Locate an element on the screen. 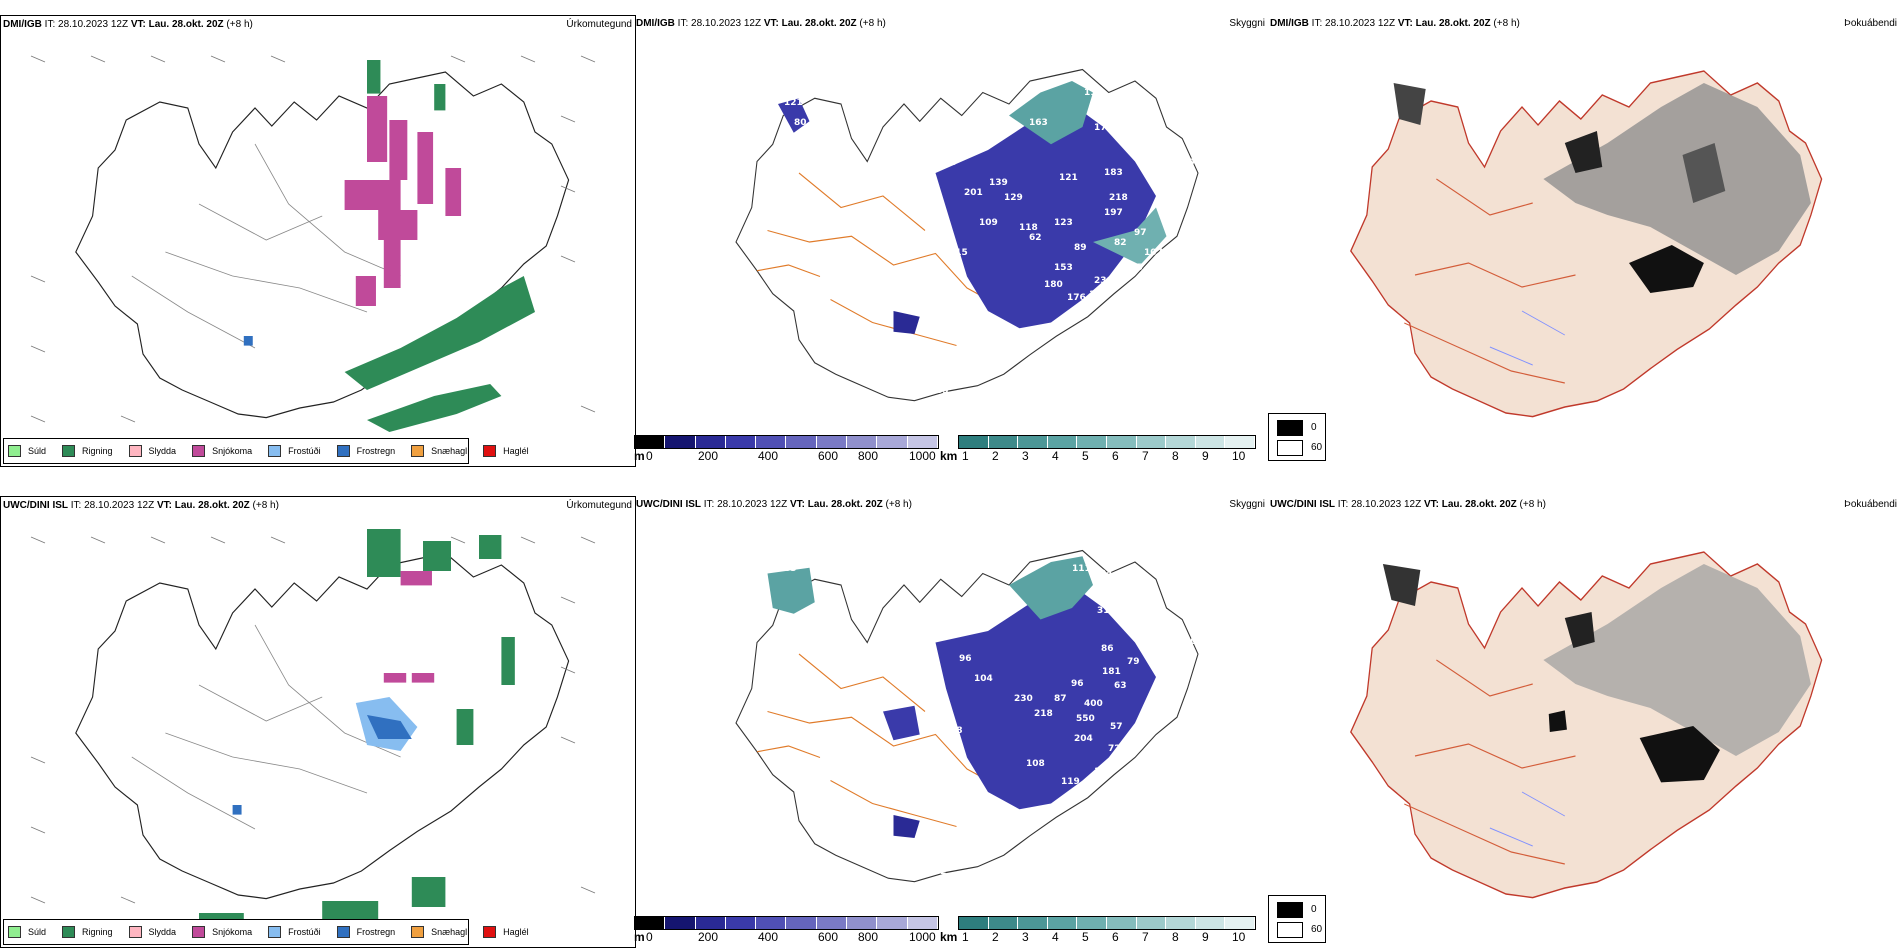 This screenshot has height=950, width=1900. cloud-base-tick: 0 is located at coordinates (649, 456).